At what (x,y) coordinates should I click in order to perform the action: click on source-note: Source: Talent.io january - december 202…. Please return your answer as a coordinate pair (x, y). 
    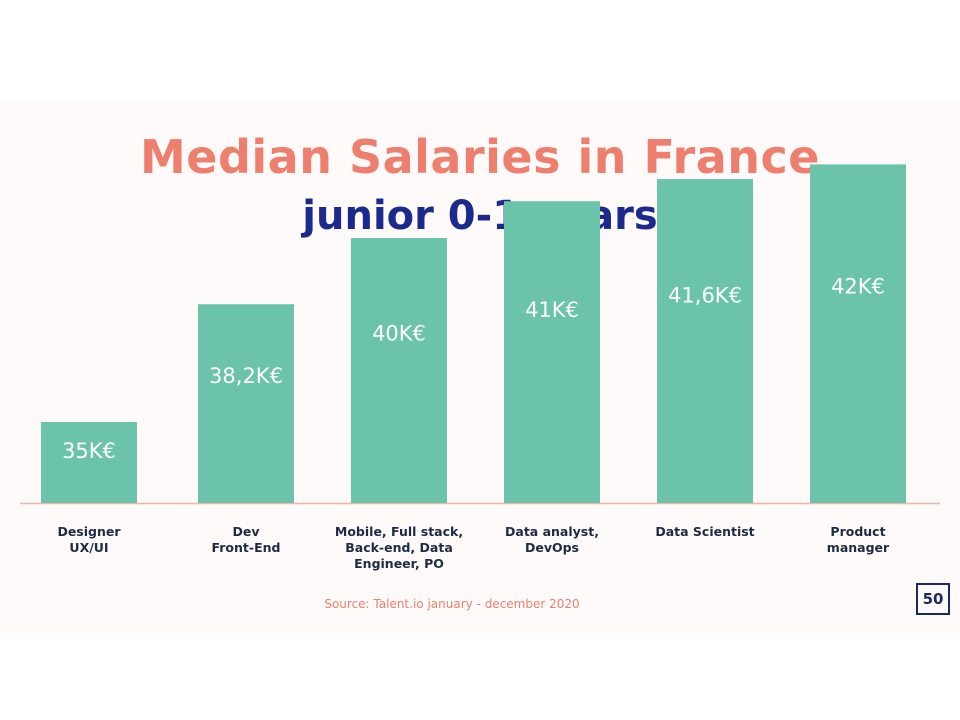
    Looking at the image, I should click on (452, 604).